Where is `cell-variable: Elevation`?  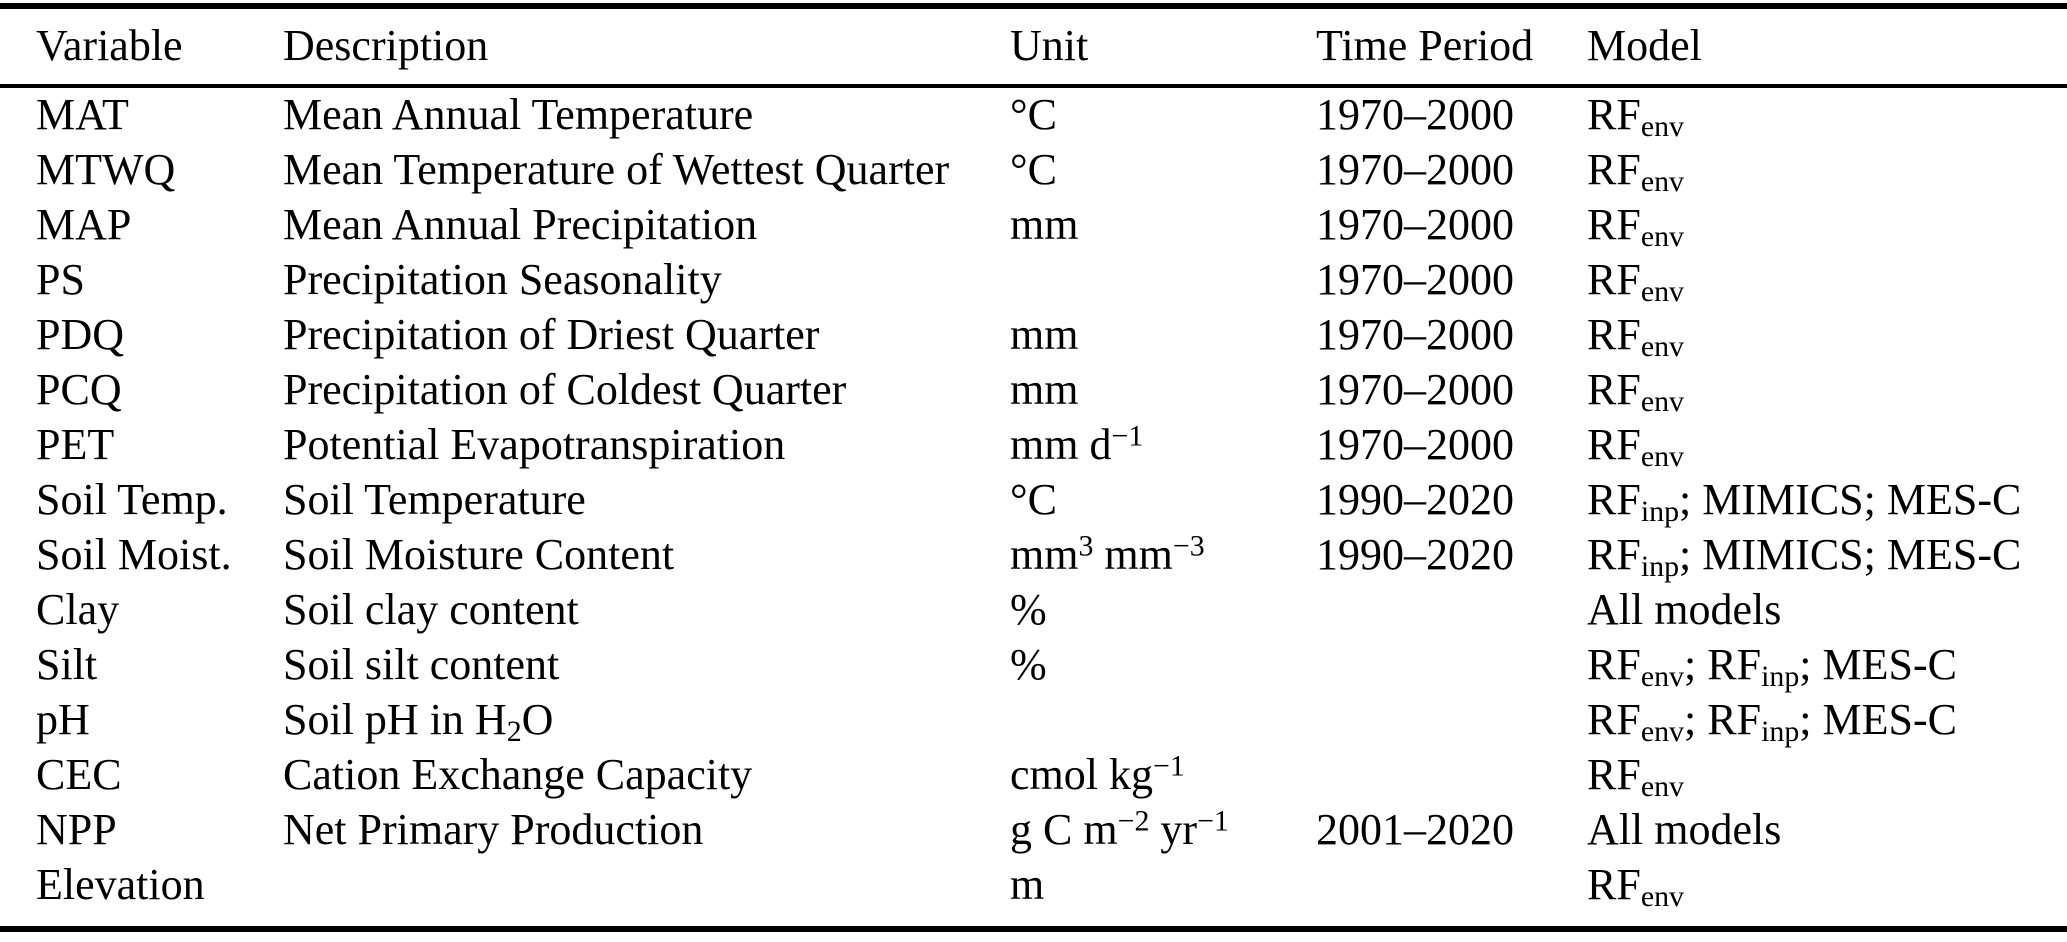
cell-variable: Elevation is located at coordinates (120, 885).